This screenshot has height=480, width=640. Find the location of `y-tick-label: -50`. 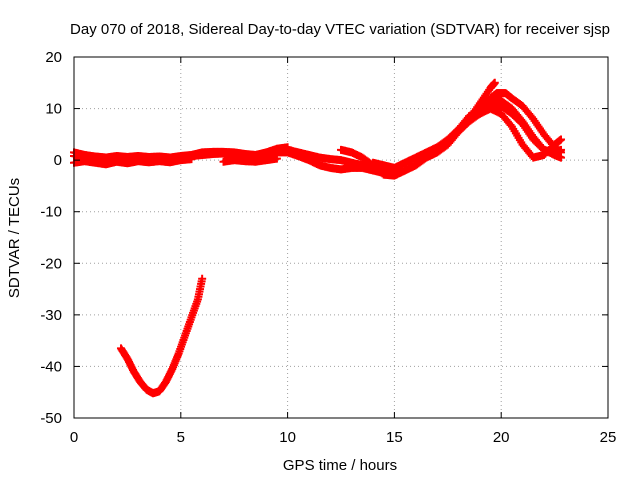

y-tick-label: -50 is located at coordinates (51, 418).